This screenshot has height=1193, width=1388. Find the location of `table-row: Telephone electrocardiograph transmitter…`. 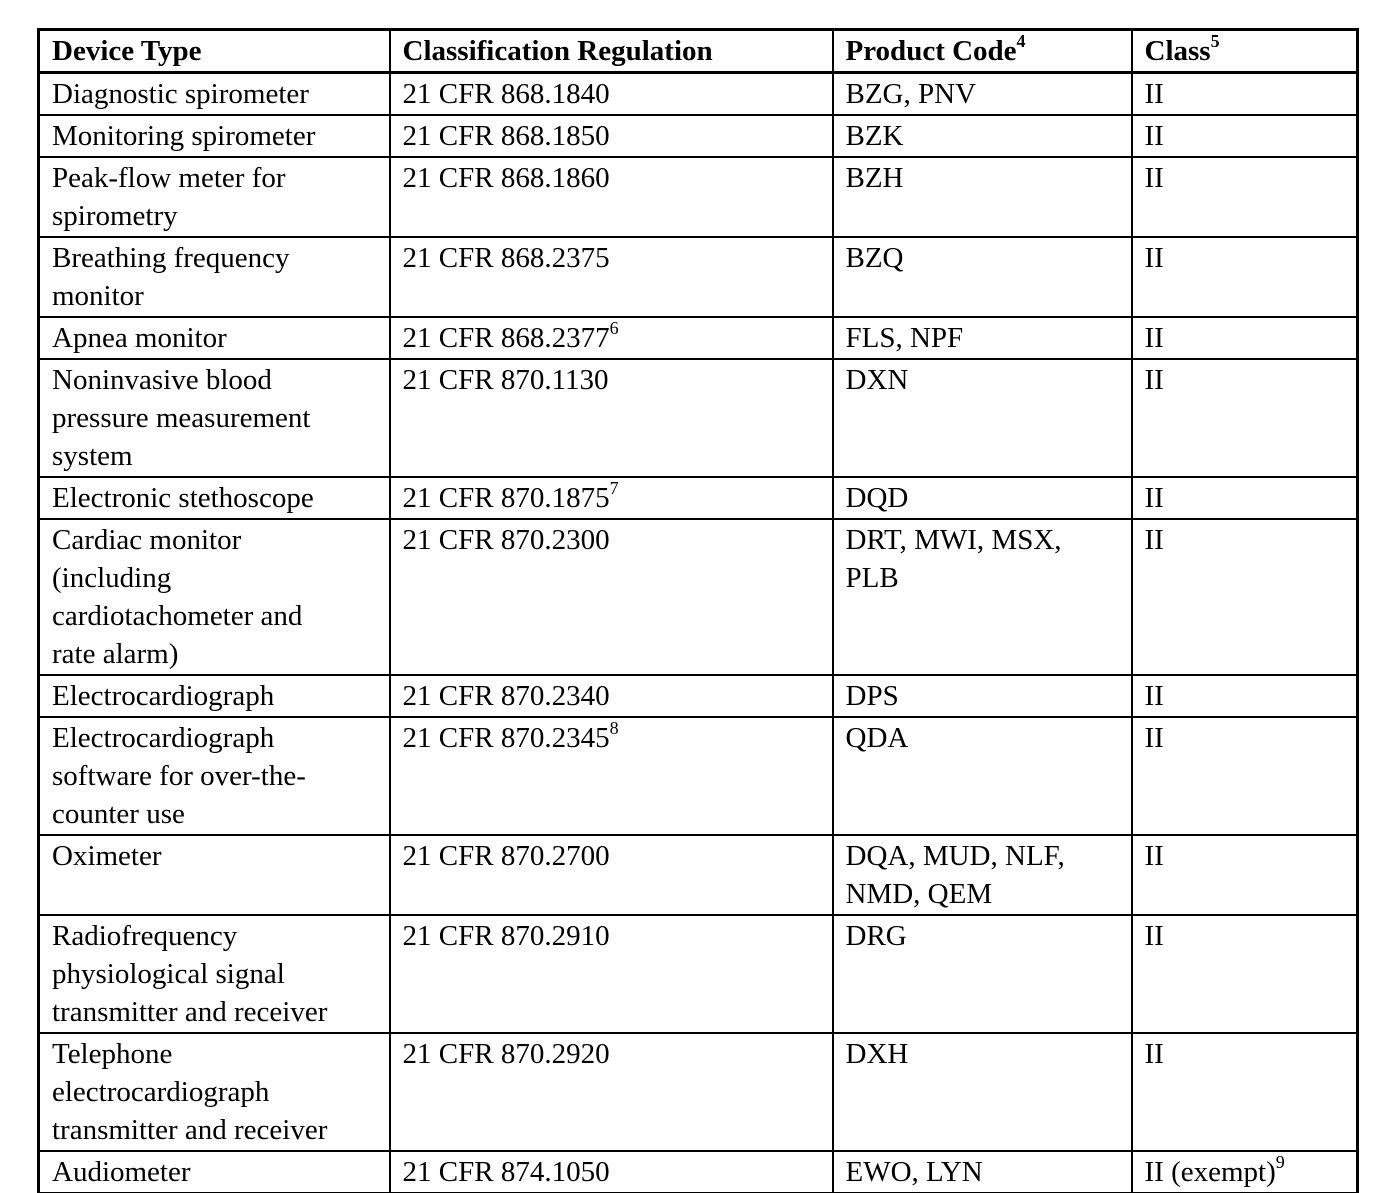

table-row: Telephone electrocardiograph transmitter… is located at coordinates (698, 1092).